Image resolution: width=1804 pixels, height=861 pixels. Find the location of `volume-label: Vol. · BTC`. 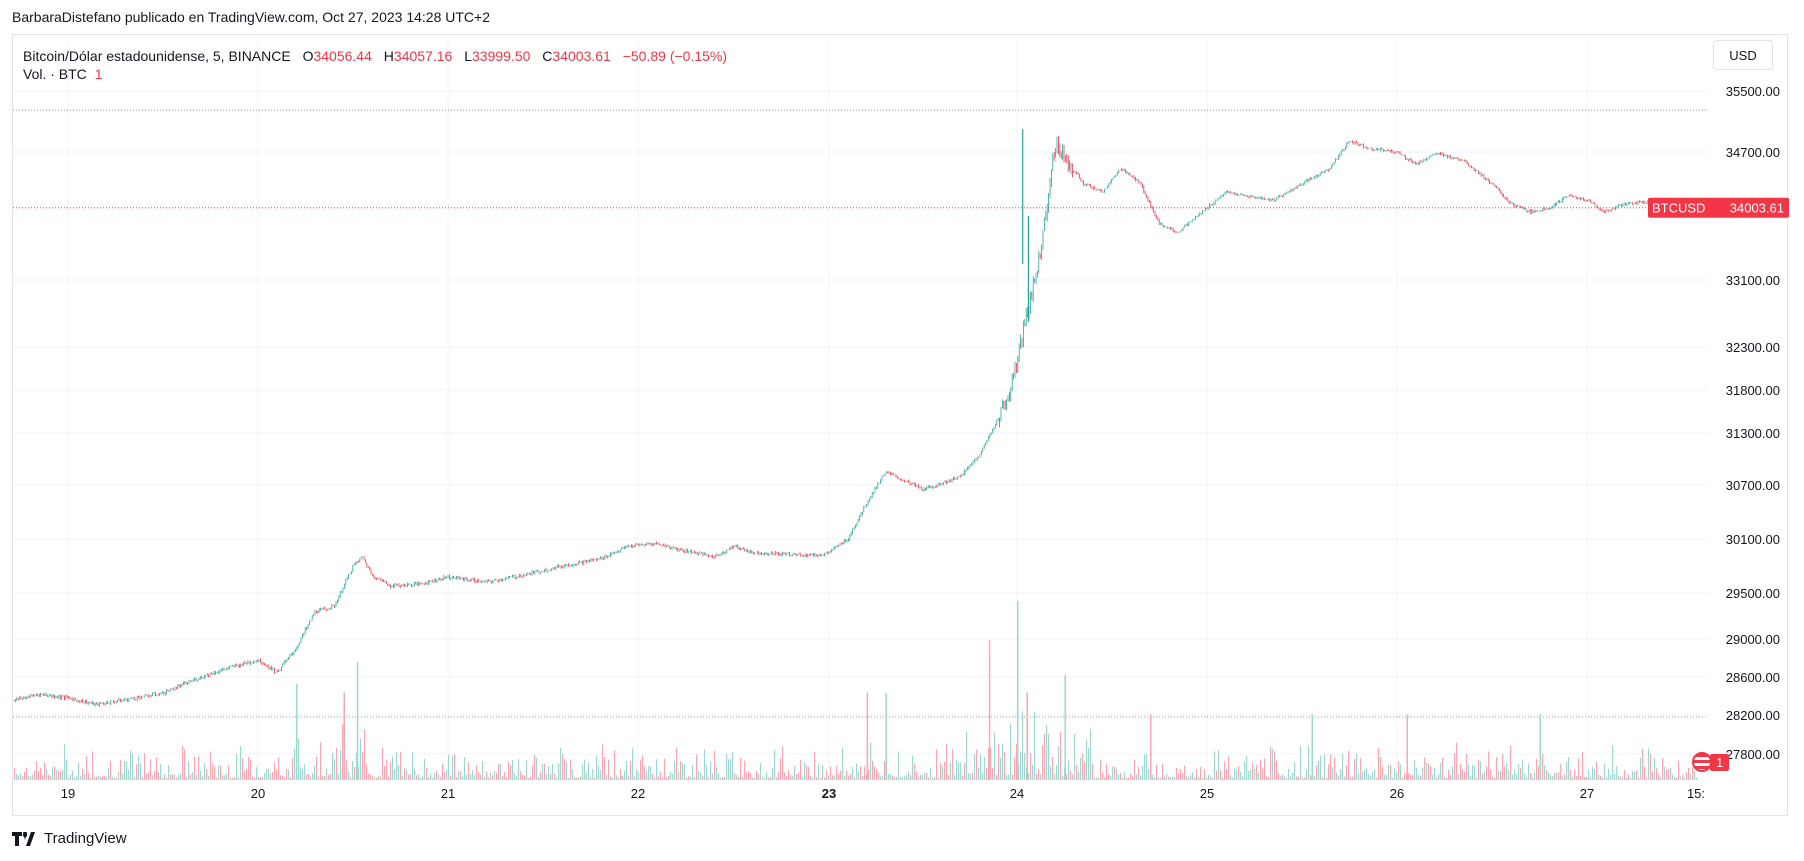

volume-label: Vol. · BTC is located at coordinates (55, 74).